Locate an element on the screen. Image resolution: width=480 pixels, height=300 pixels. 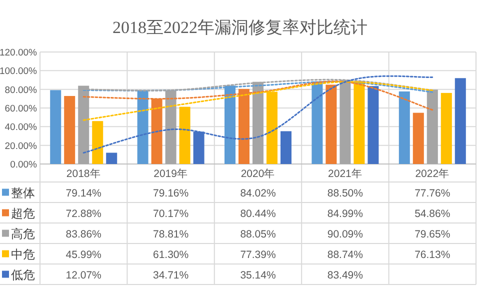
data-label: 84.02% is located at coordinates (258, 193).